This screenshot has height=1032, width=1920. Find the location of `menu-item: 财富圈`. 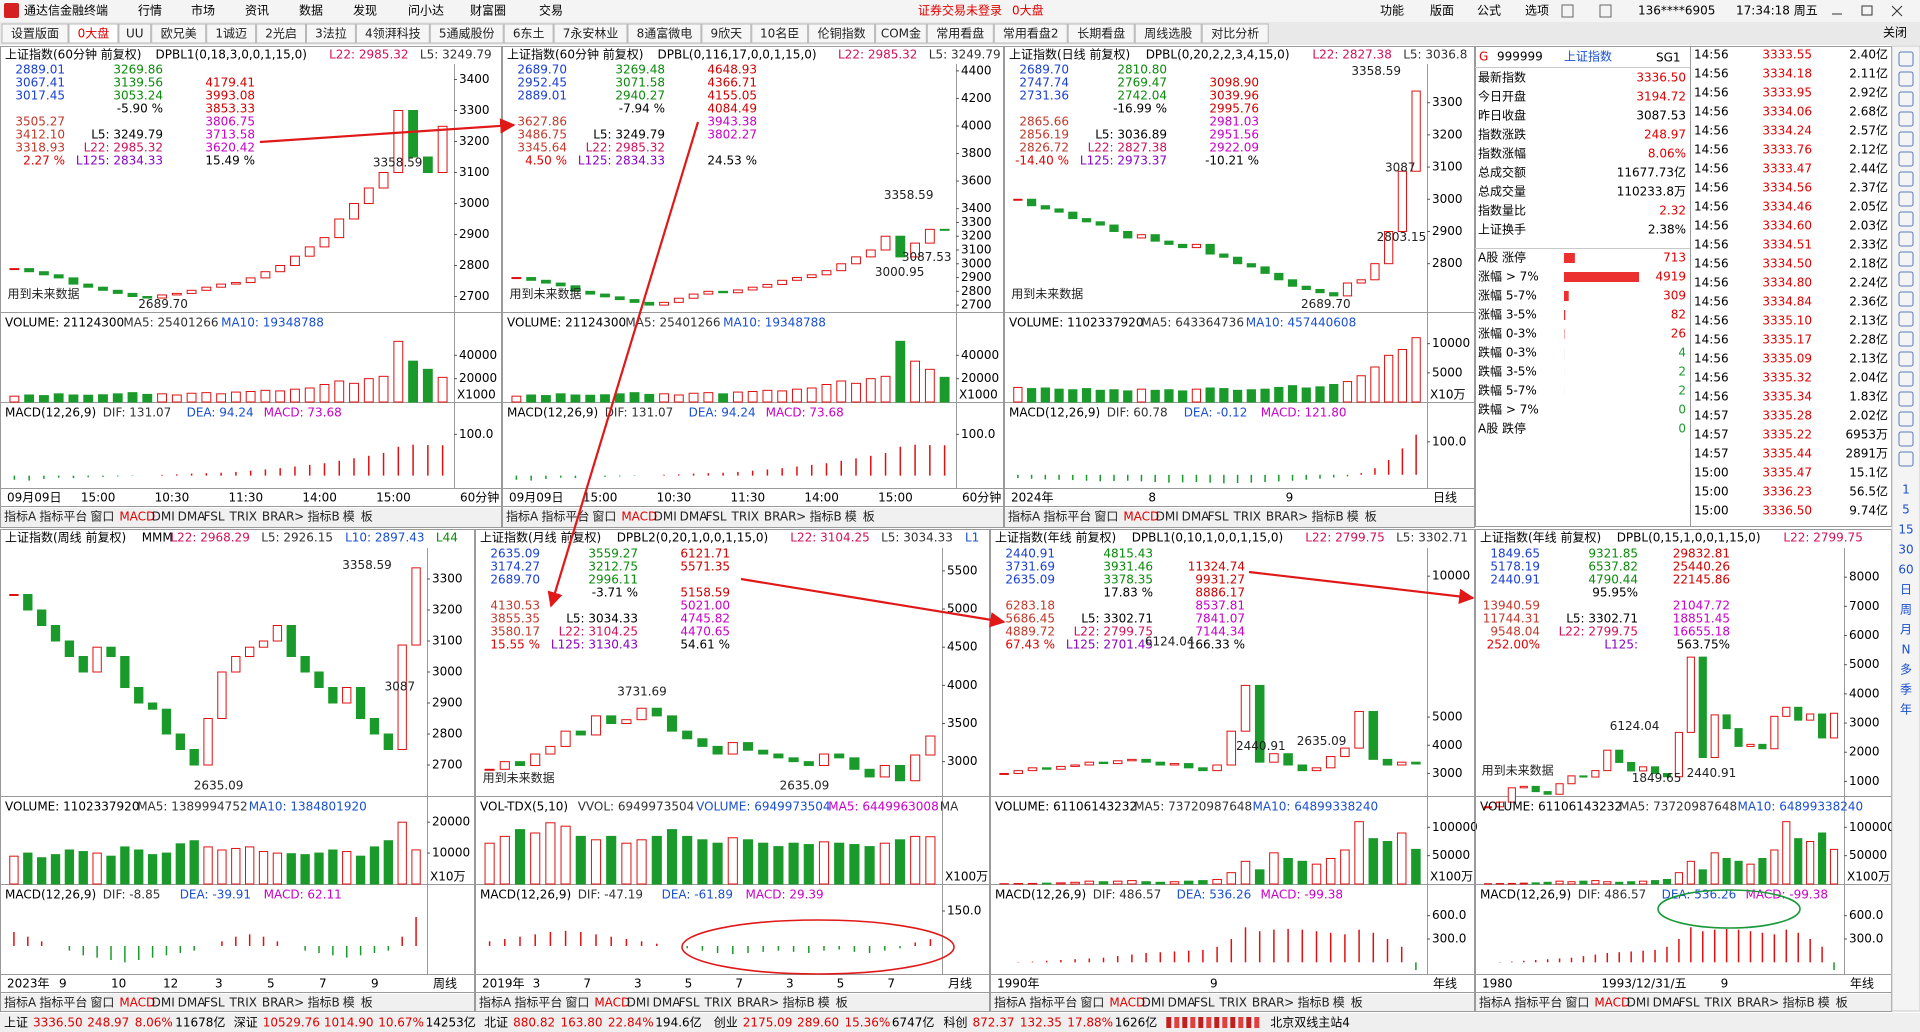

menu-item: 财富圈 is located at coordinates (488, 10).